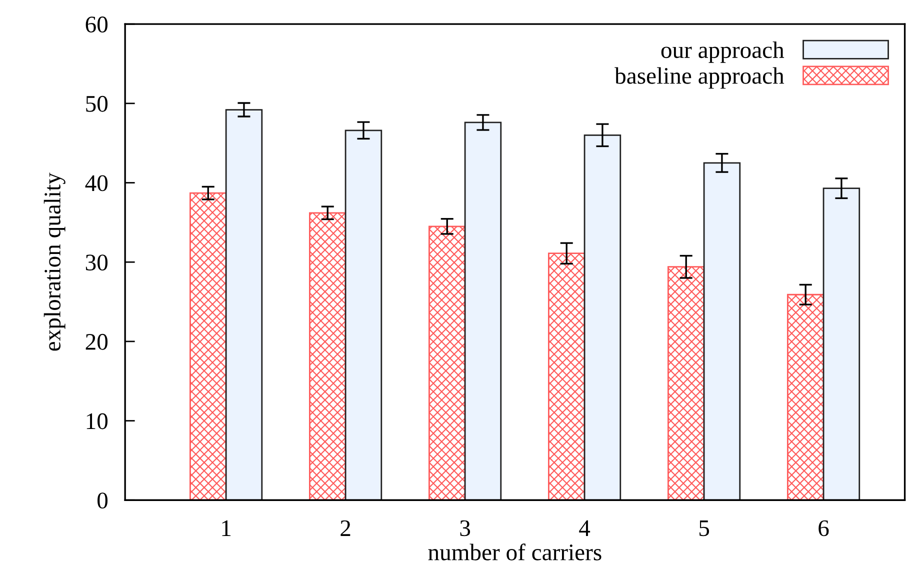 This screenshot has height=587, width=913. I want to click on x-tick-label: 6, so click(823, 528).